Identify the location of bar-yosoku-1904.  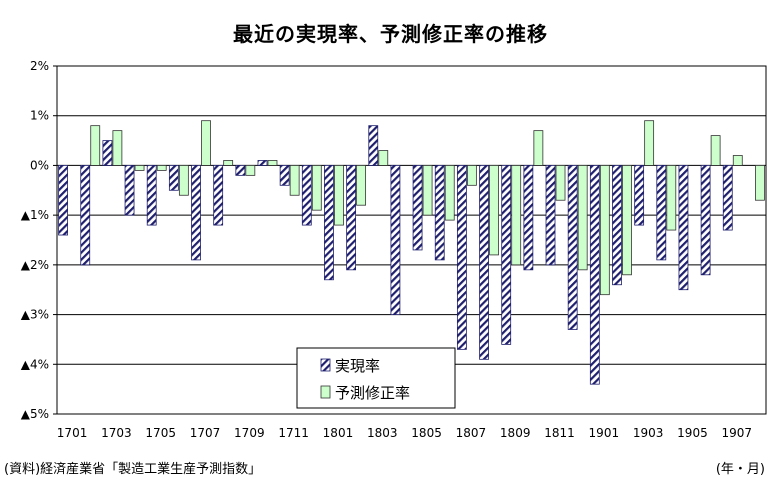
(671, 198).